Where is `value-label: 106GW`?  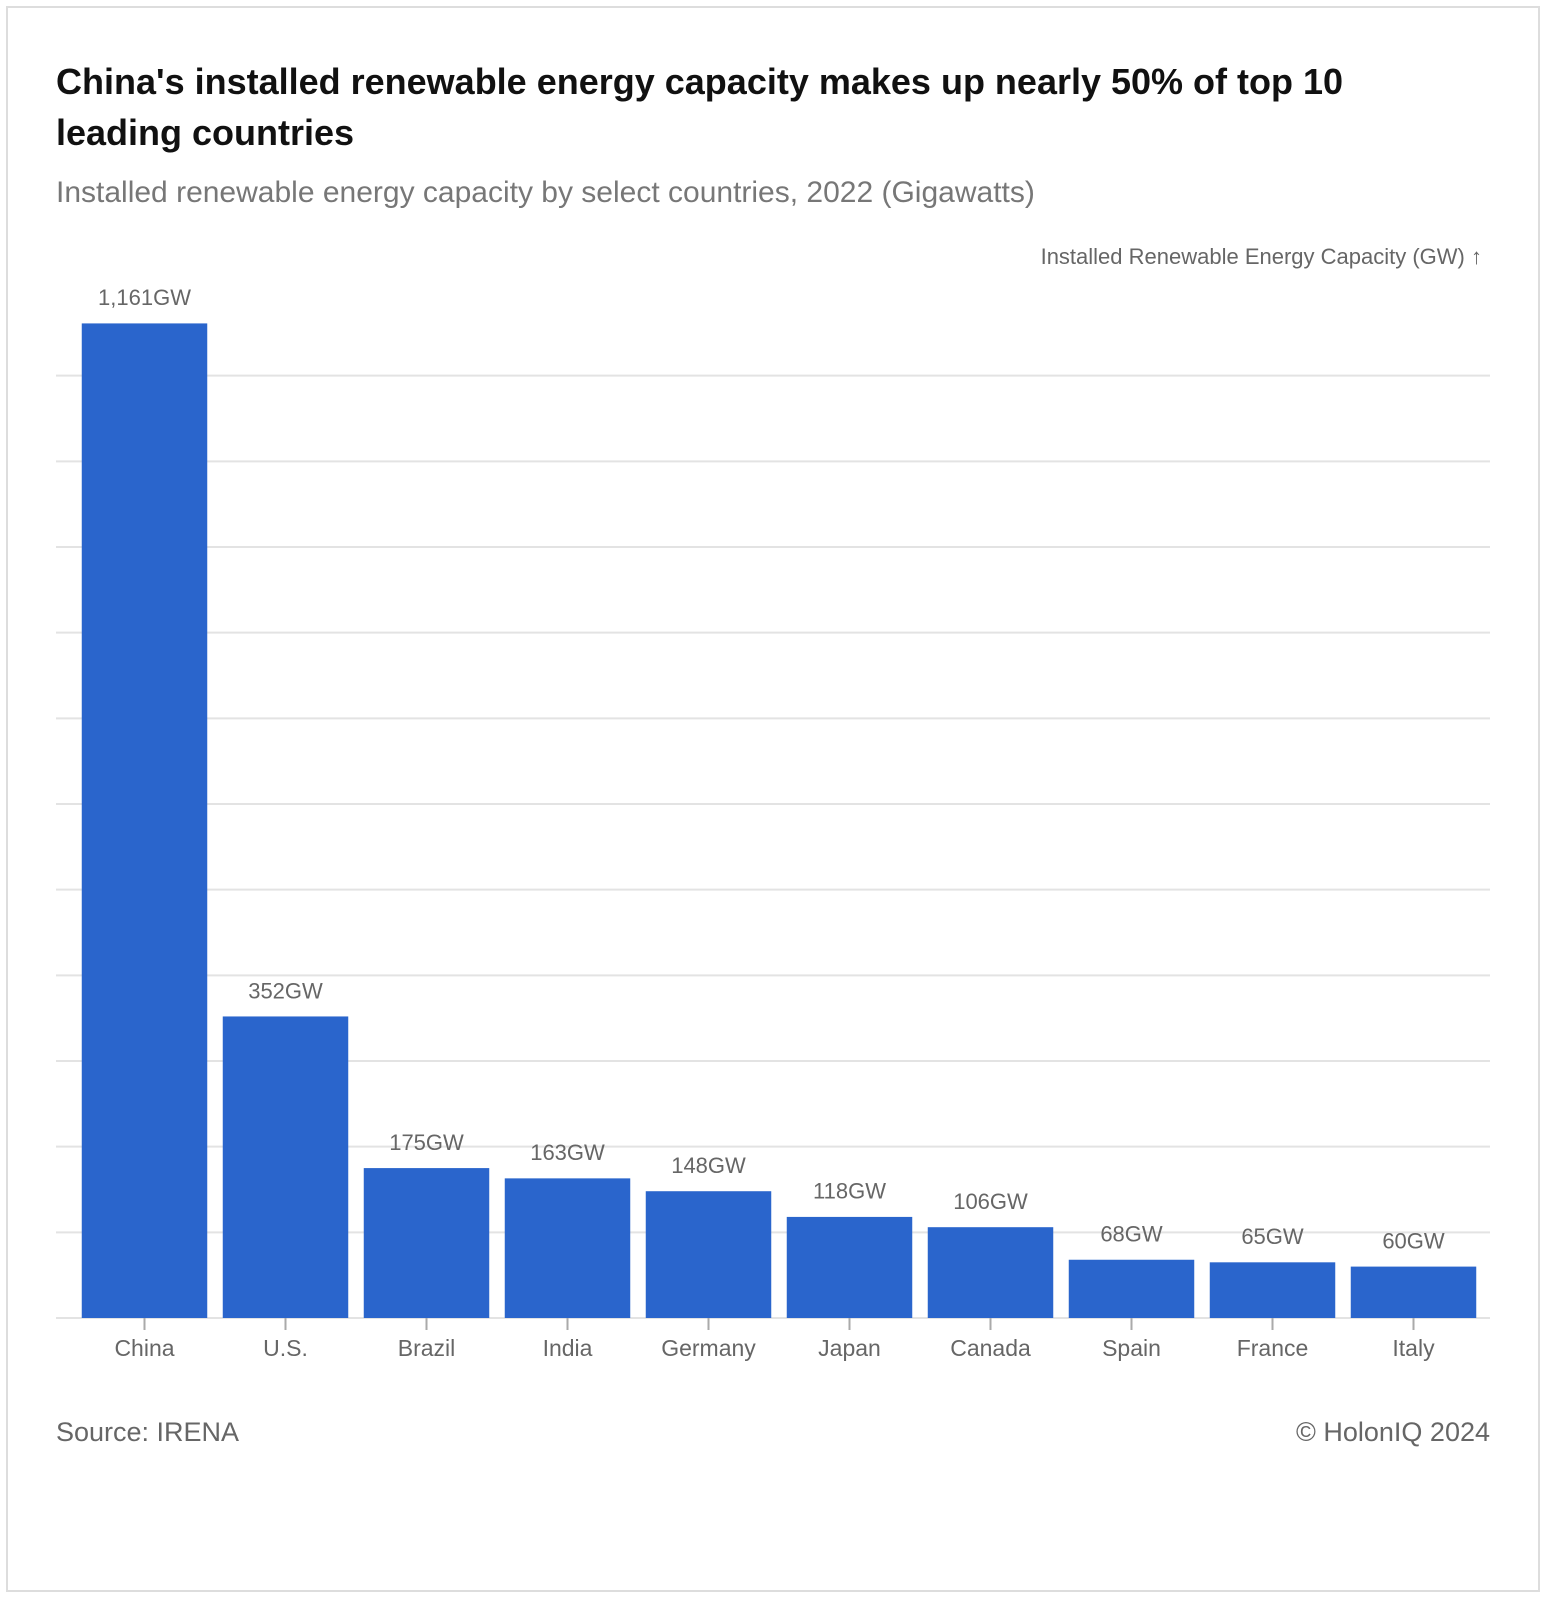
value-label: 106GW is located at coordinates (990, 1201).